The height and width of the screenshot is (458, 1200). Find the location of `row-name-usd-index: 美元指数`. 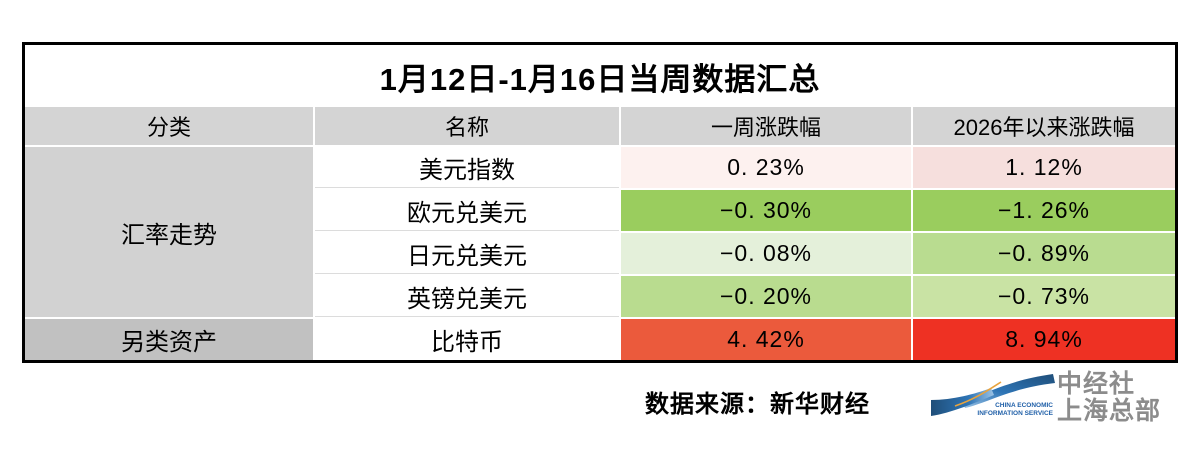

row-name-usd-index: 美元指数 is located at coordinates (467, 167).